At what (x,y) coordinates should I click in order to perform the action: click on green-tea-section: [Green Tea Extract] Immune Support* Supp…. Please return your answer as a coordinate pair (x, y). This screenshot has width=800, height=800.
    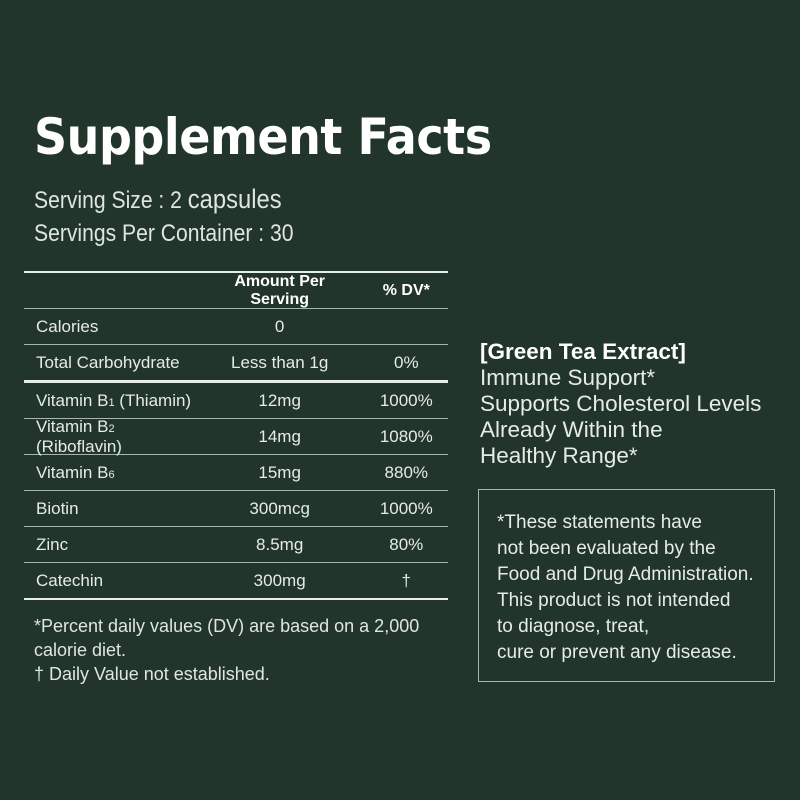
    Looking at the image, I should click on (620, 404).